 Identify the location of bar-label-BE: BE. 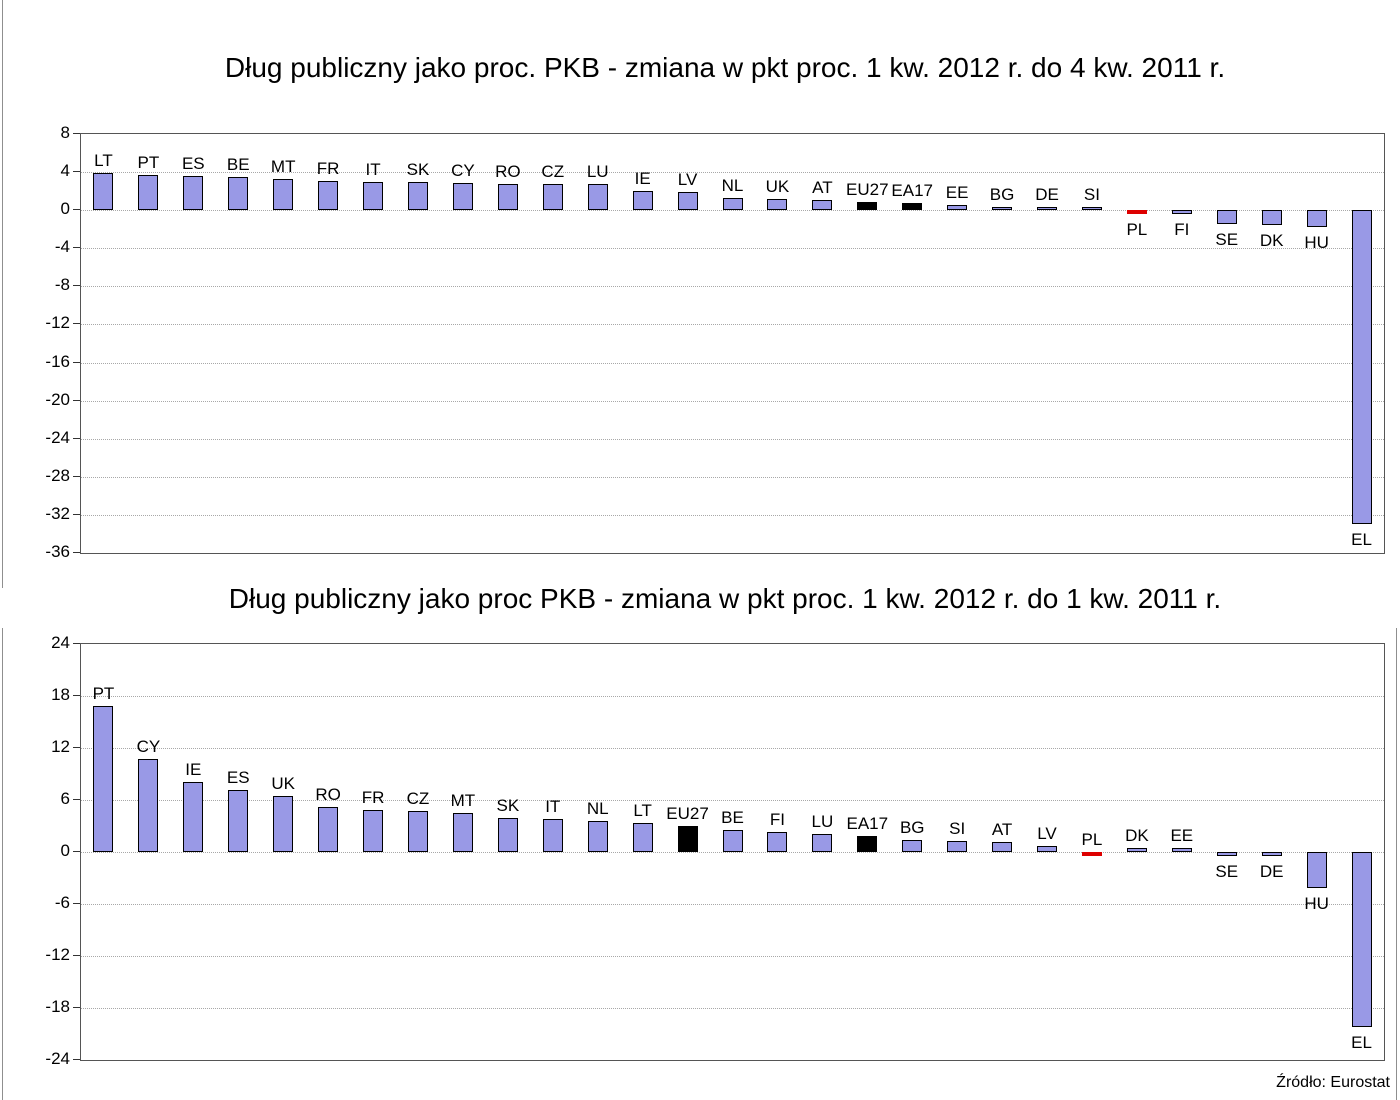
(238, 164).